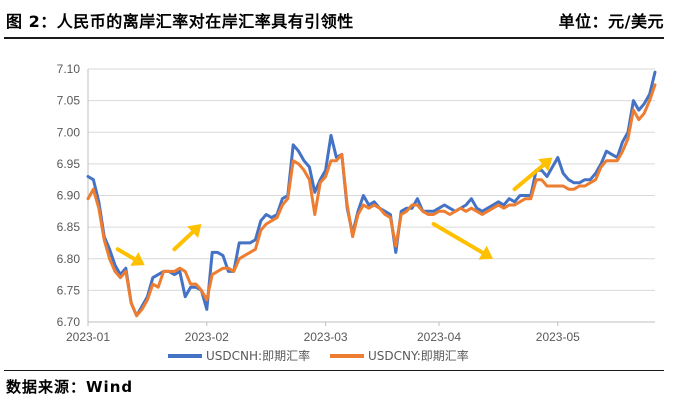 Image resolution: width=700 pixels, height=419 pixels. I want to click on y-tick-label: 6.90, so click(69, 196).